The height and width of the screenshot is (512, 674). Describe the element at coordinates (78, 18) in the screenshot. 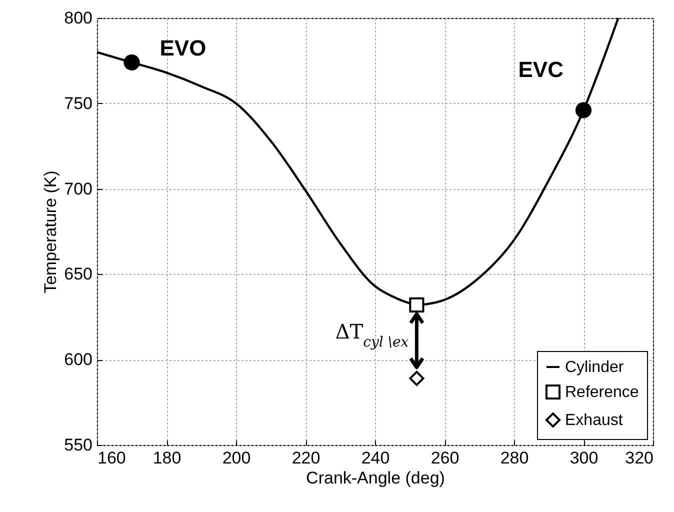

I see `y-tick-label: 800` at that location.